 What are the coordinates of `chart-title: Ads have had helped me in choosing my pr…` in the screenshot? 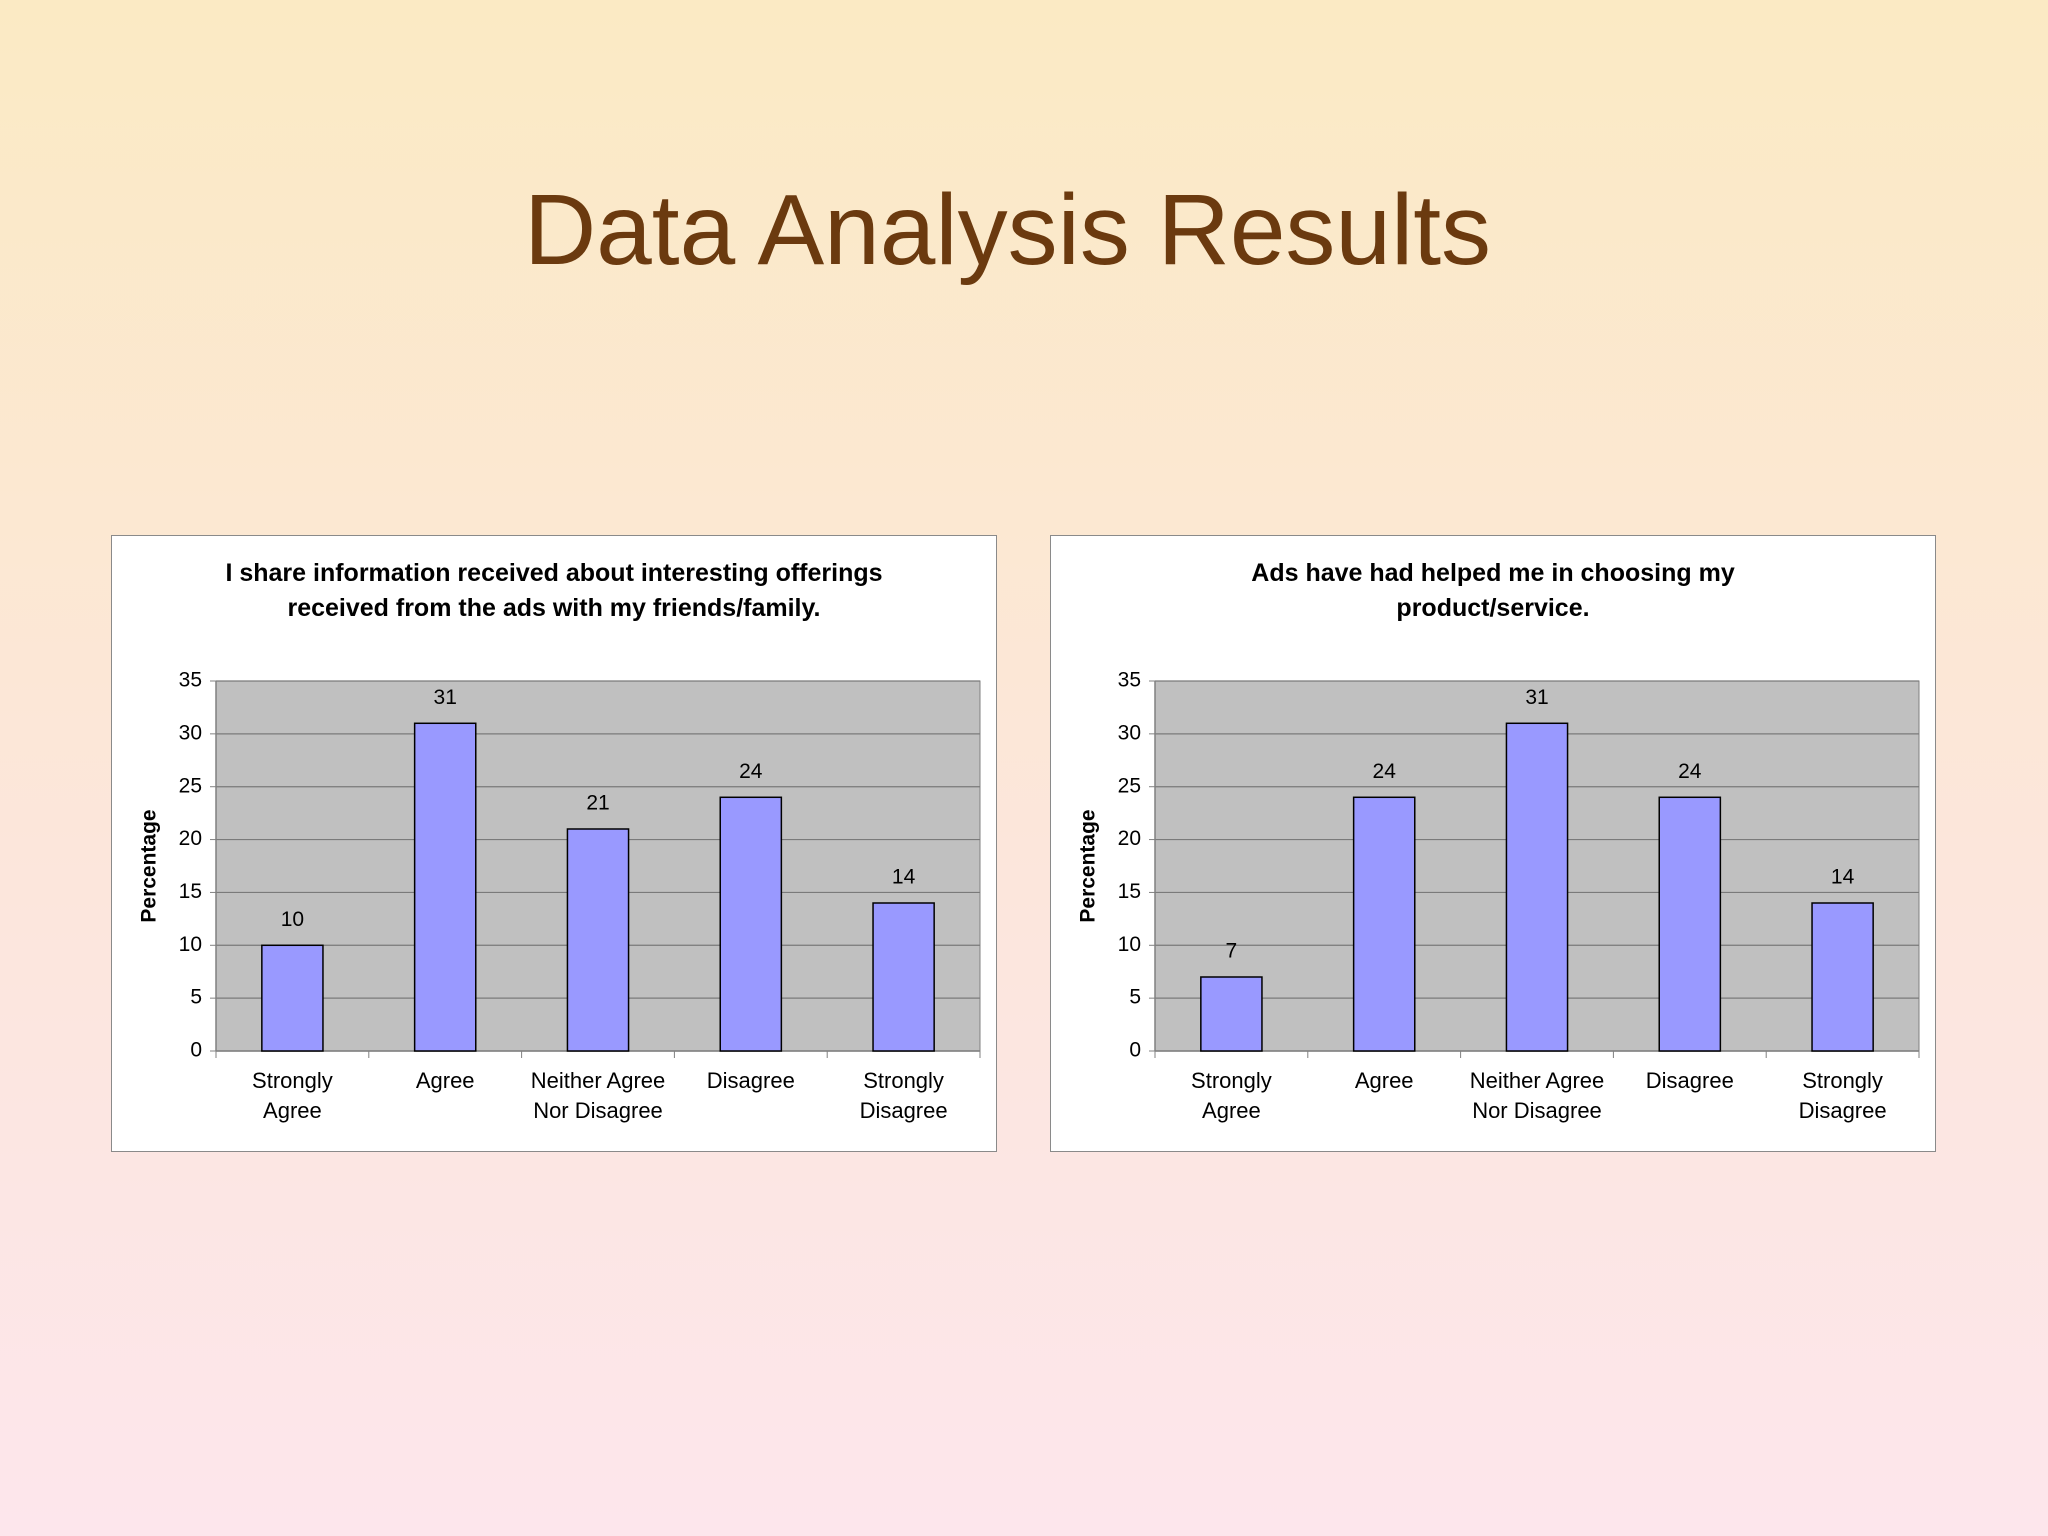 It's located at (1493, 590).